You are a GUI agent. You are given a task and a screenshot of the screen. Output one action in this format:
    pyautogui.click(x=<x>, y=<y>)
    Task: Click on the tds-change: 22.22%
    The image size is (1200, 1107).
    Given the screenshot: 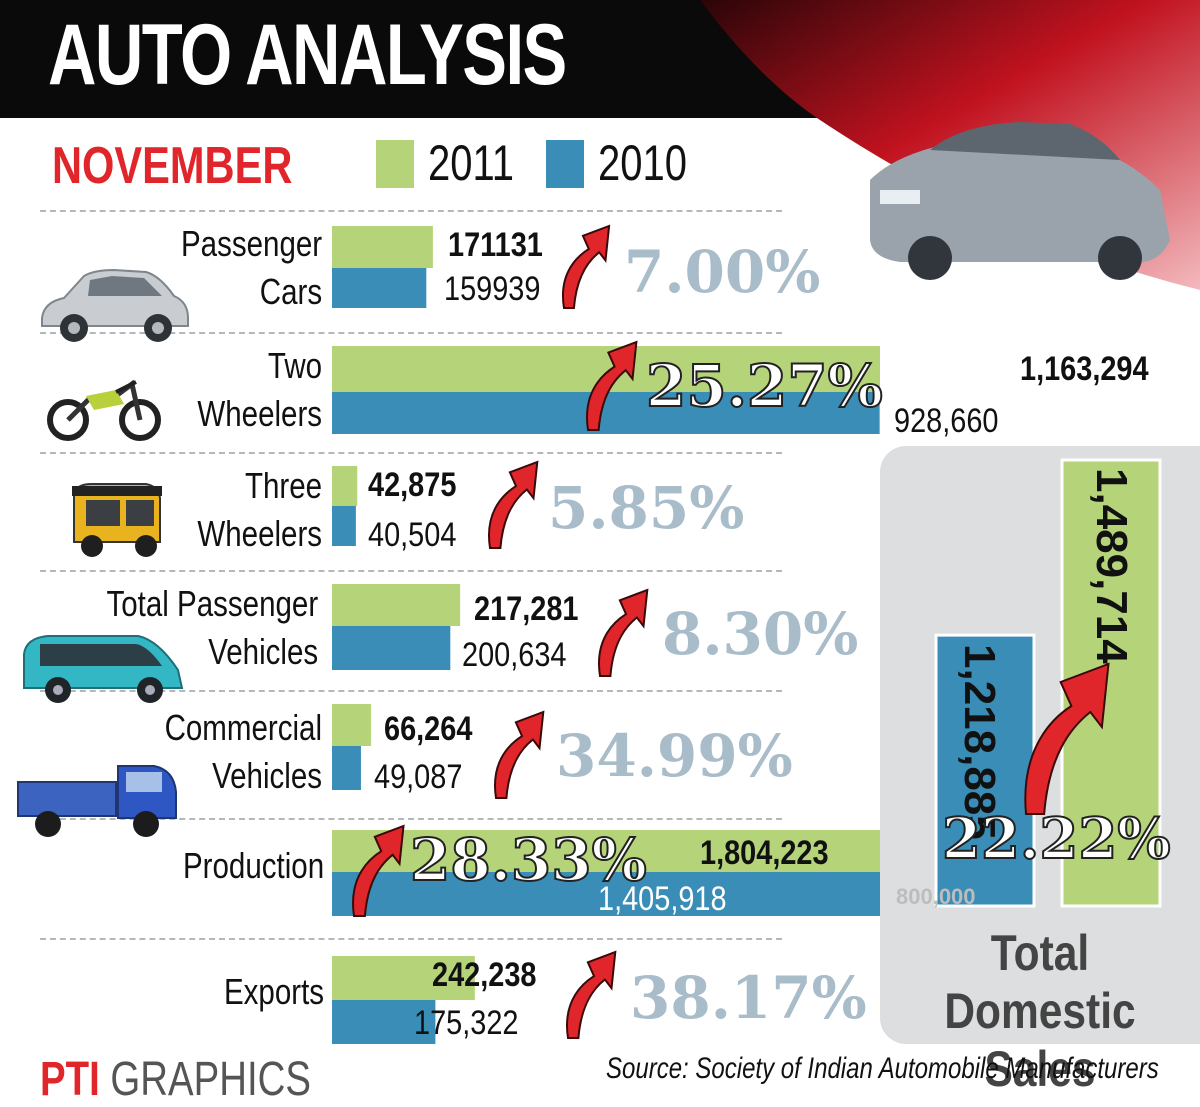 What is the action you would take?
    pyautogui.click(x=1056, y=839)
    